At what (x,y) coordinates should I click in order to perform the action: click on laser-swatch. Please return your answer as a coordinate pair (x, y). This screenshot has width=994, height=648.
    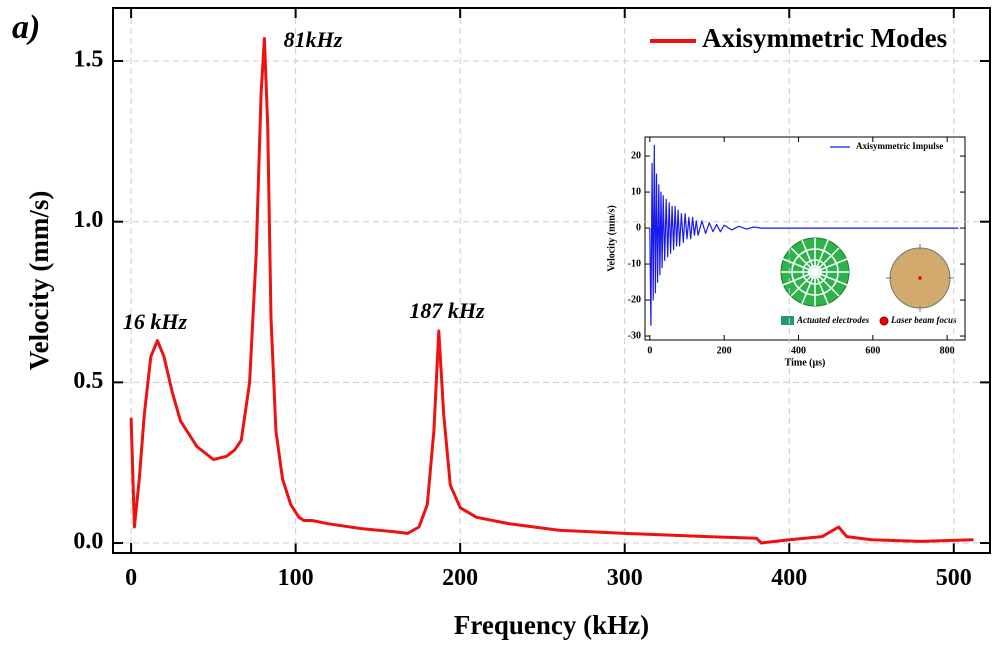
    Looking at the image, I should click on (884, 321).